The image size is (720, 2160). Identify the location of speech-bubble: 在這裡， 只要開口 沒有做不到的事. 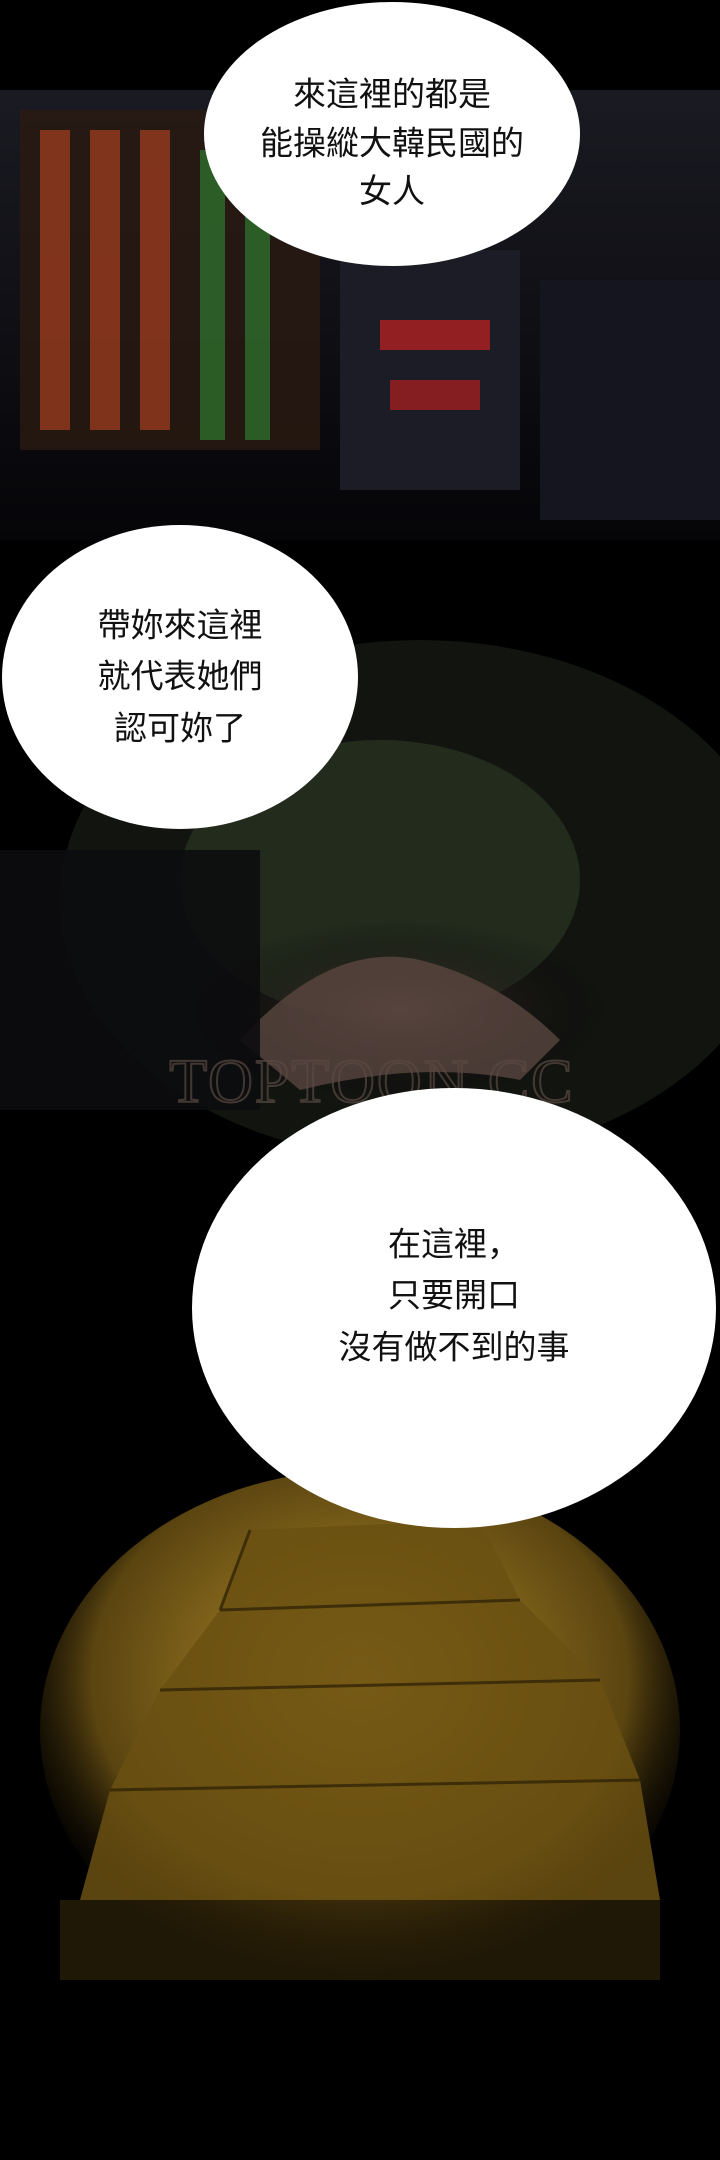
(454, 1308).